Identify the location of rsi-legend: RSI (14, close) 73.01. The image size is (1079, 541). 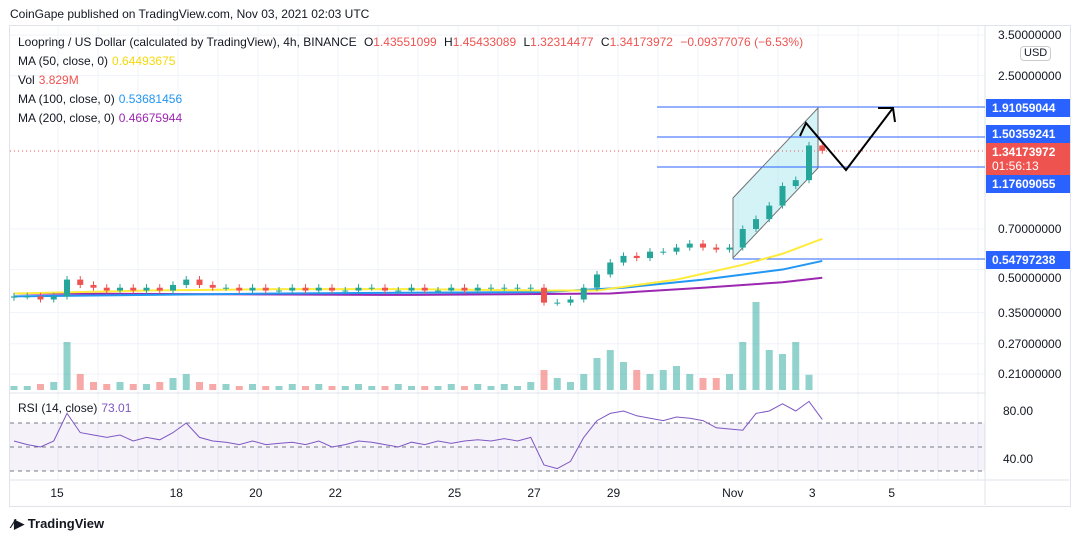
(76, 408).